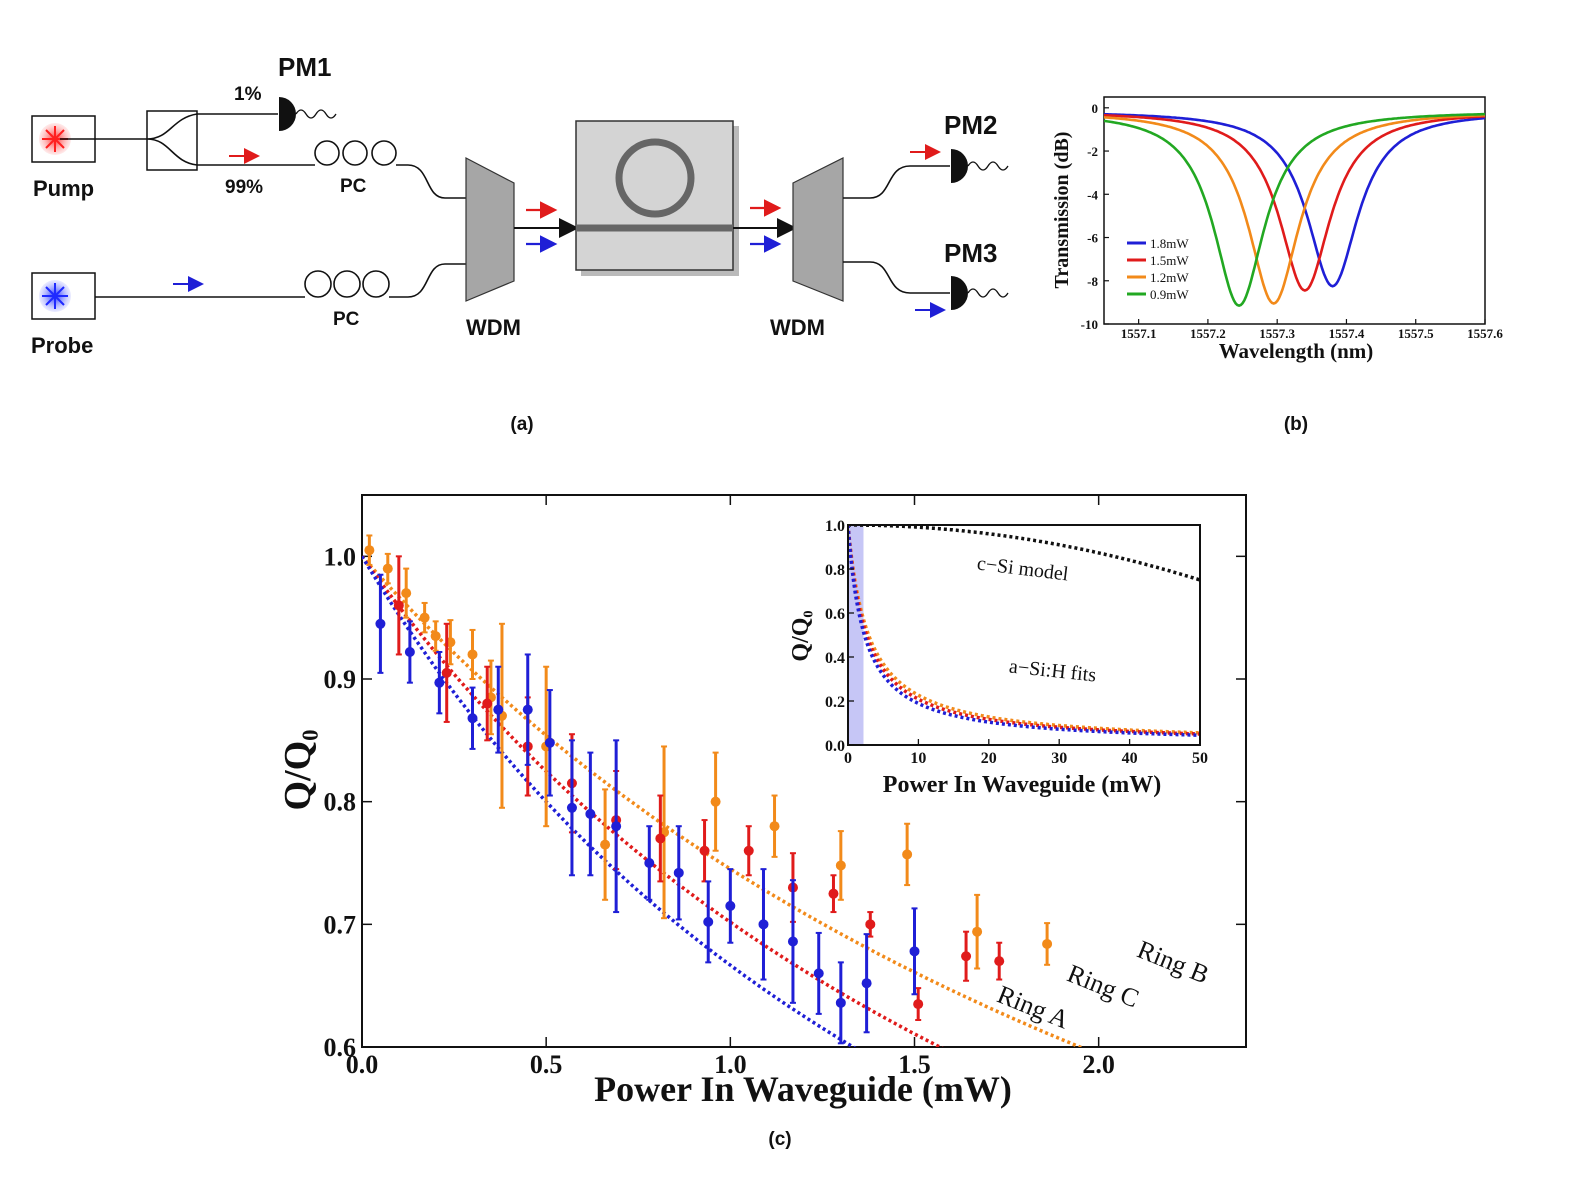 The width and height of the screenshot is (1589, 1184). I want to click on caption-a: (a), so click(521, 424).